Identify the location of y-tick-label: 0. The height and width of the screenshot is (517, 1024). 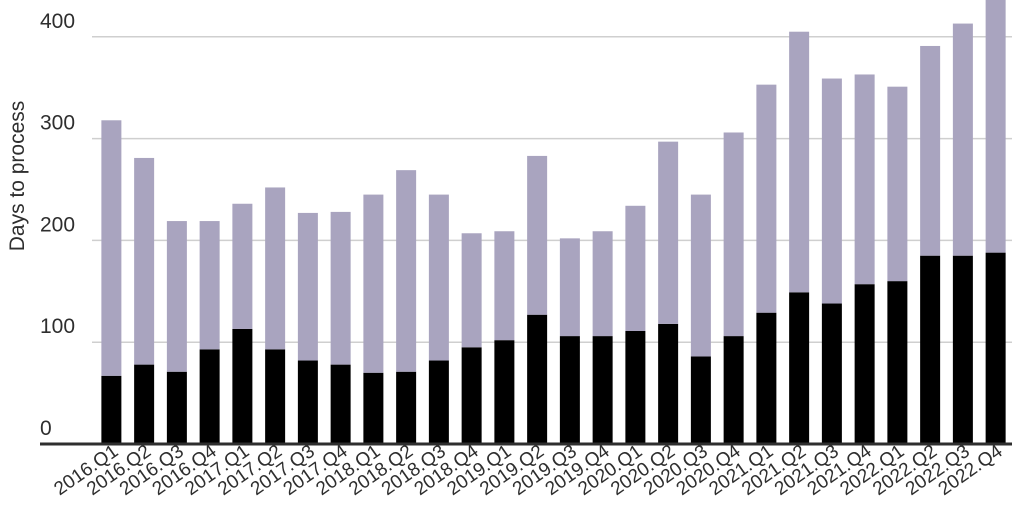
(46, 428).